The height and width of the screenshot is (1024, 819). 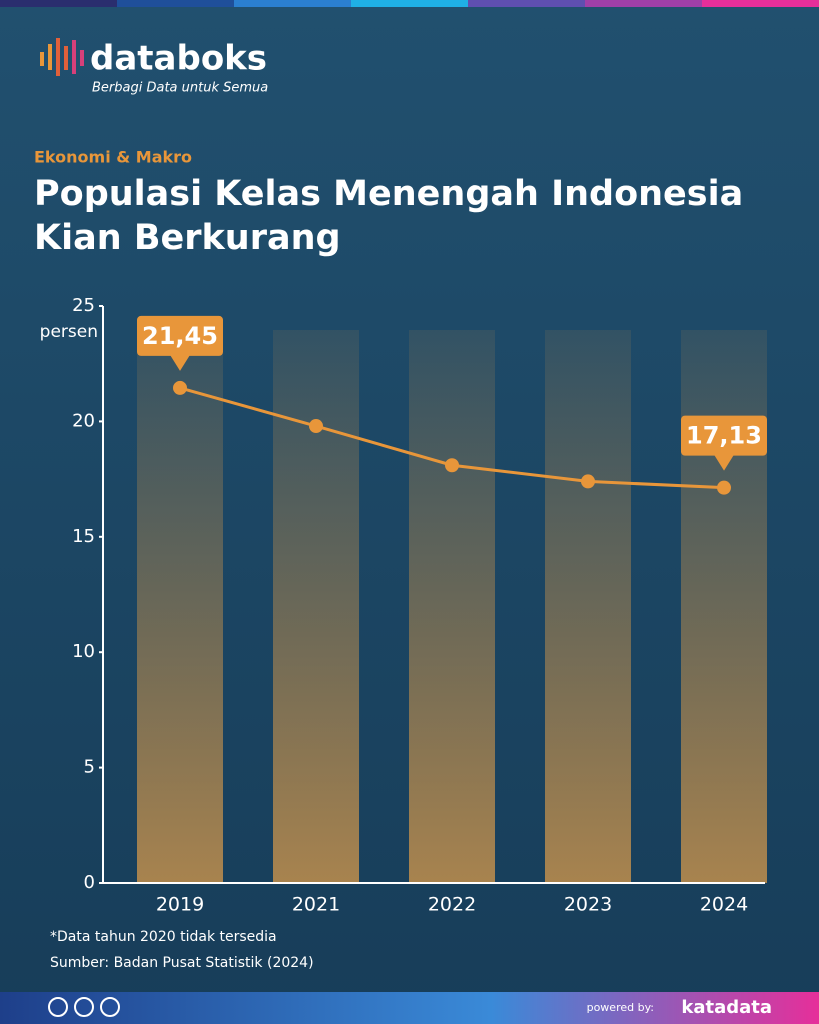 I want to click on top-stripe, so click(x=409, y=3).